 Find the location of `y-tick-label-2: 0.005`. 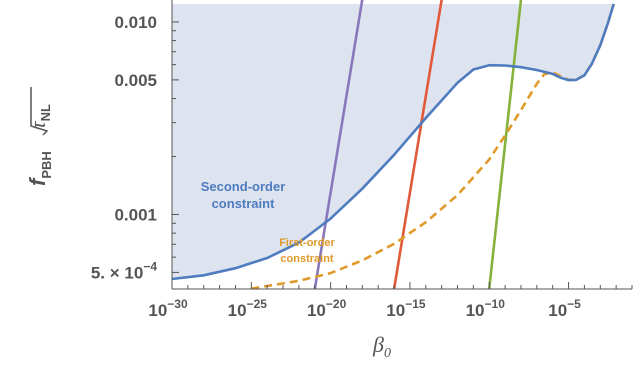

y-tick-label-2: 0.005 is located at coordinates (135, 80).